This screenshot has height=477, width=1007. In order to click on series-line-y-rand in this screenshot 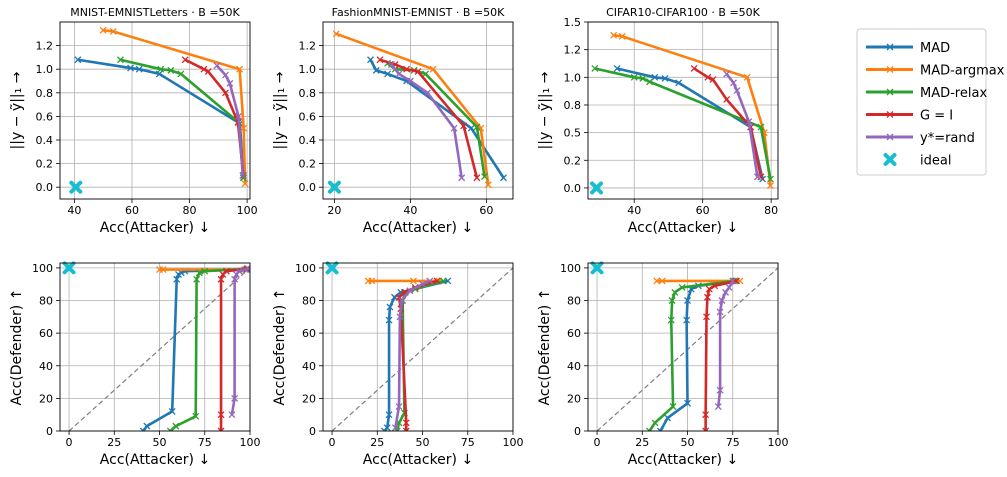, I will do `click(230, 120)`.